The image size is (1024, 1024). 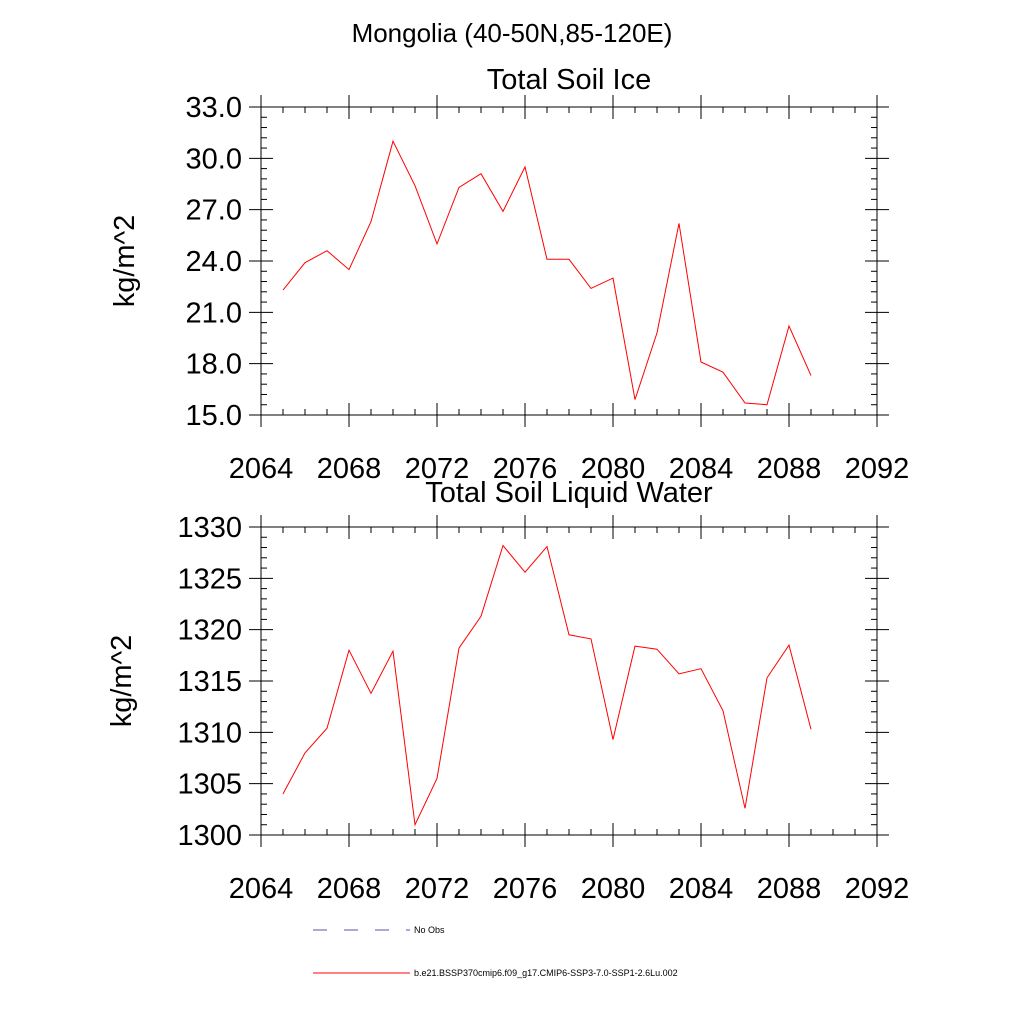 What do you see at coordinates (214, 416) in the screenshot?
I see `y-tick-label: 15.0` at bounding box center [214, 416].